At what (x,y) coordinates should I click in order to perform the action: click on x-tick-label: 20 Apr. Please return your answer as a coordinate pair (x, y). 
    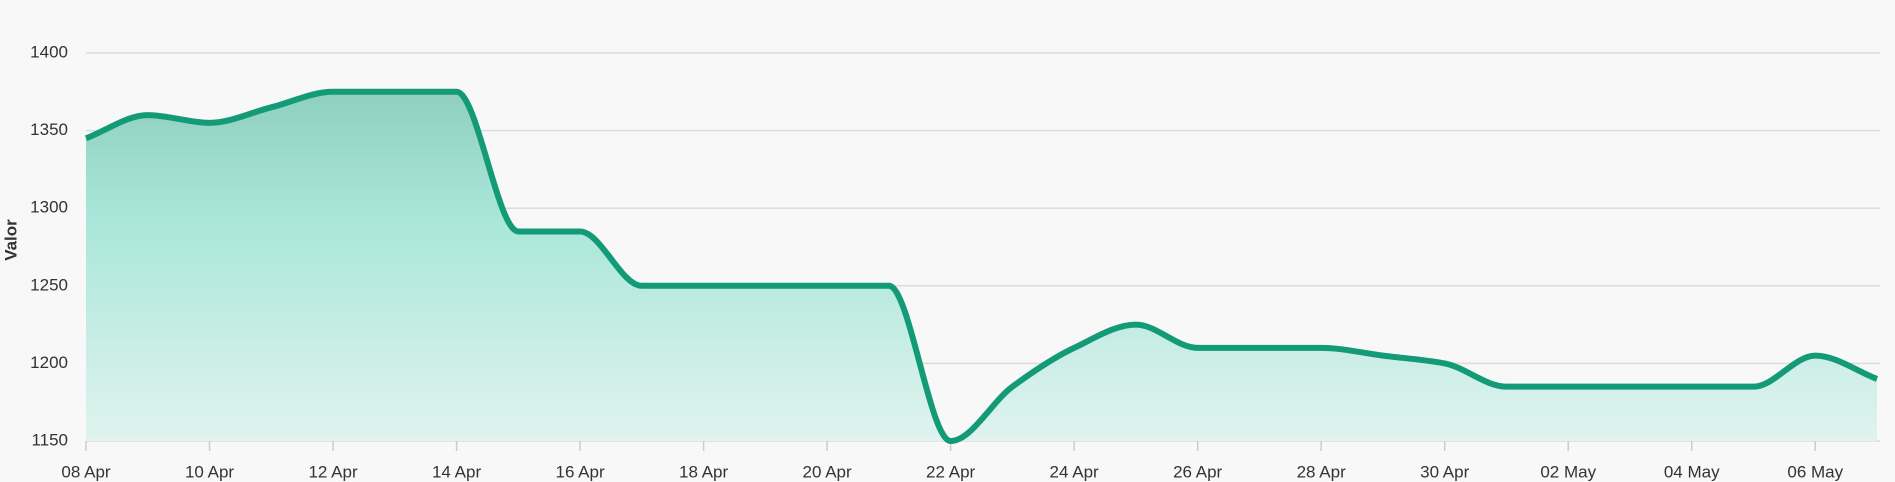
    Looking at the image, I should click on (827, 471).